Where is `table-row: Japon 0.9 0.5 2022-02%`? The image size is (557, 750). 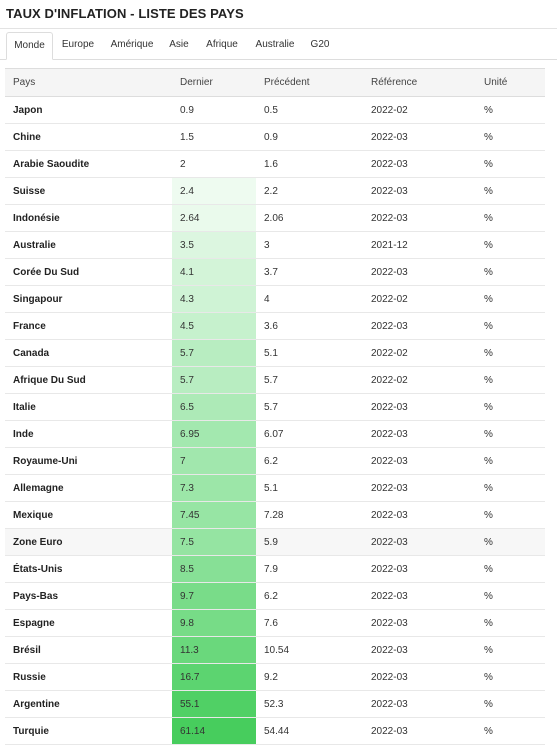 table-row: Japon 0.9 0.5 2022-02% is located at coordinates (275, 110).